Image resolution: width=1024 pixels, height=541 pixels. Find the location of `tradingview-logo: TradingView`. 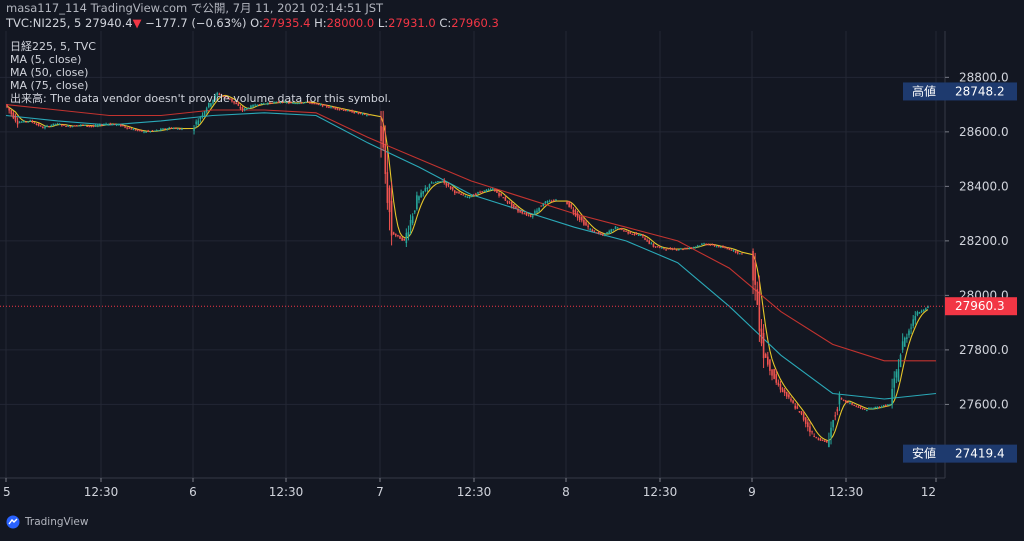

tradingview-logo: TradingView is located at coordinates (46, 522).